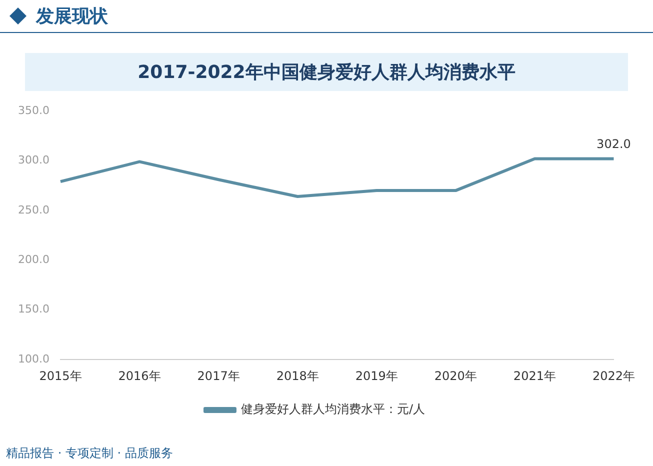 This screenshot has height=466, width=653. Describe the element at coordinates (34, 359) in the screenshot. I see `y-tick-label: 100.0` at that location.